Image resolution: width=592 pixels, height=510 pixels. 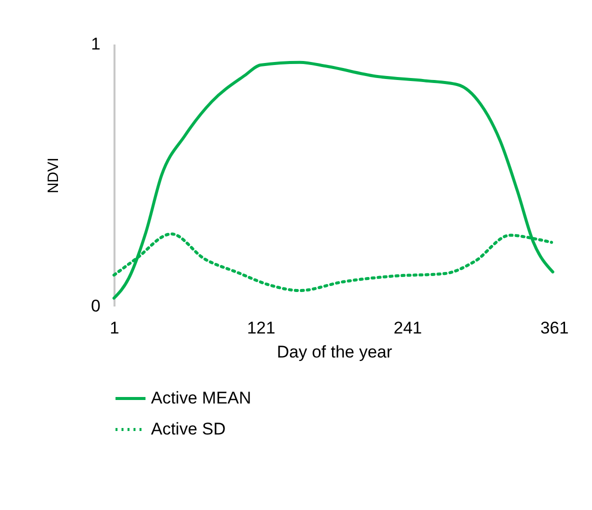 What do you see at coordinates (115, 328) in the screenshot?
I see `x-tick-label: 1` at bounding box center [115, 328].